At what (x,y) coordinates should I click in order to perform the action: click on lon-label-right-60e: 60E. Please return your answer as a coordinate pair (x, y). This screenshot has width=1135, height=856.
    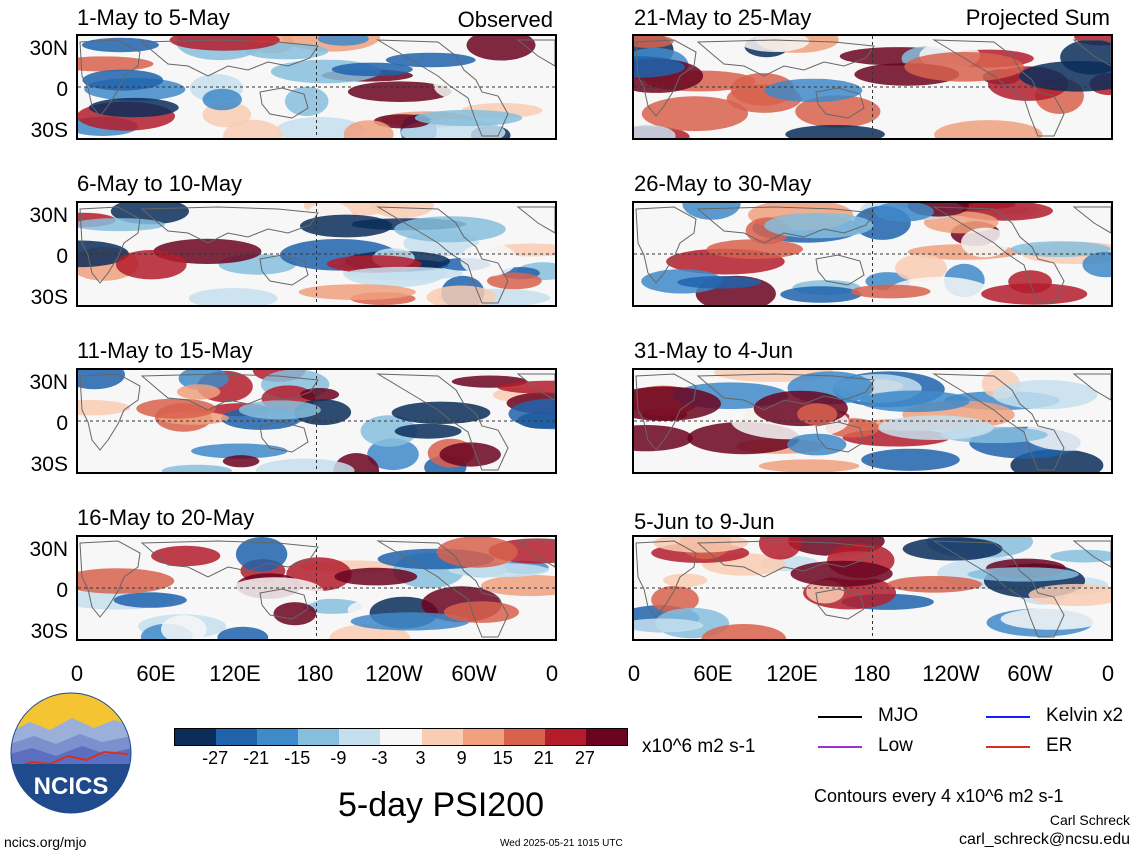
    Looking at the image, I should click on (713, 673).